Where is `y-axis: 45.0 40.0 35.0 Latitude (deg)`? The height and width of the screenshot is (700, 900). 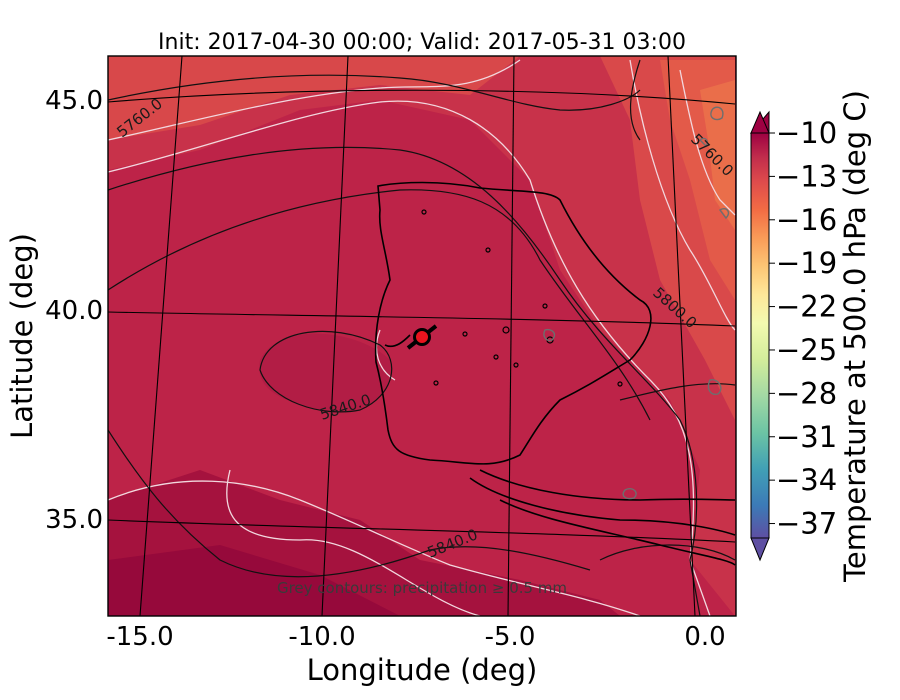 y-axis: 45.0 40.0 35.0 Latitude (deg) is located at coordinates (54, 310).